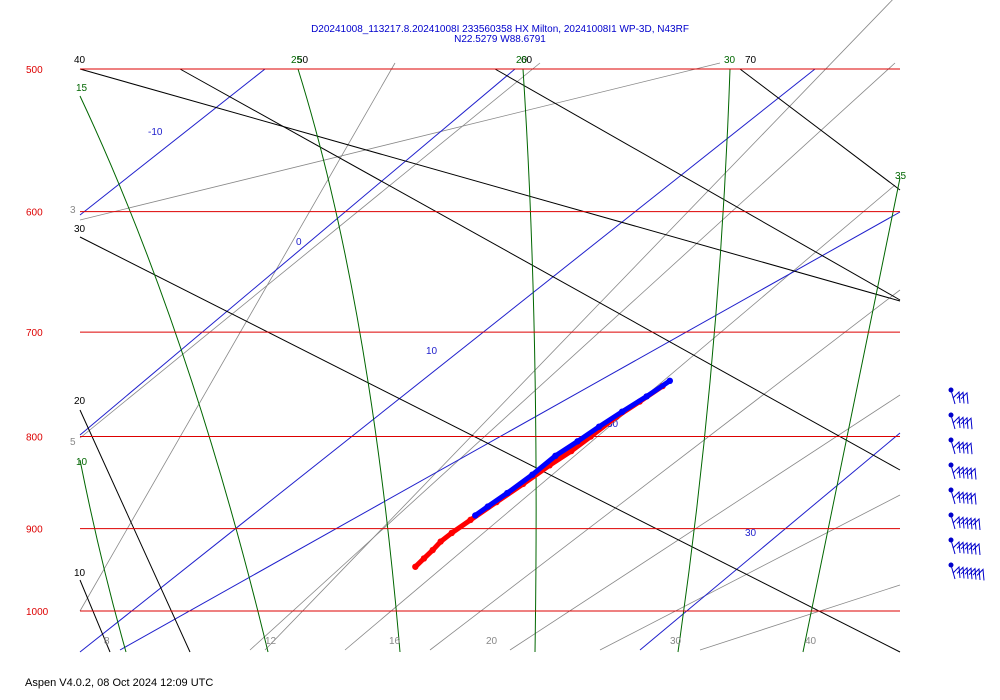 This screenshot has width=1000, height=700. I want to click on dry-adiabat-label: 70, so click(751, 60).